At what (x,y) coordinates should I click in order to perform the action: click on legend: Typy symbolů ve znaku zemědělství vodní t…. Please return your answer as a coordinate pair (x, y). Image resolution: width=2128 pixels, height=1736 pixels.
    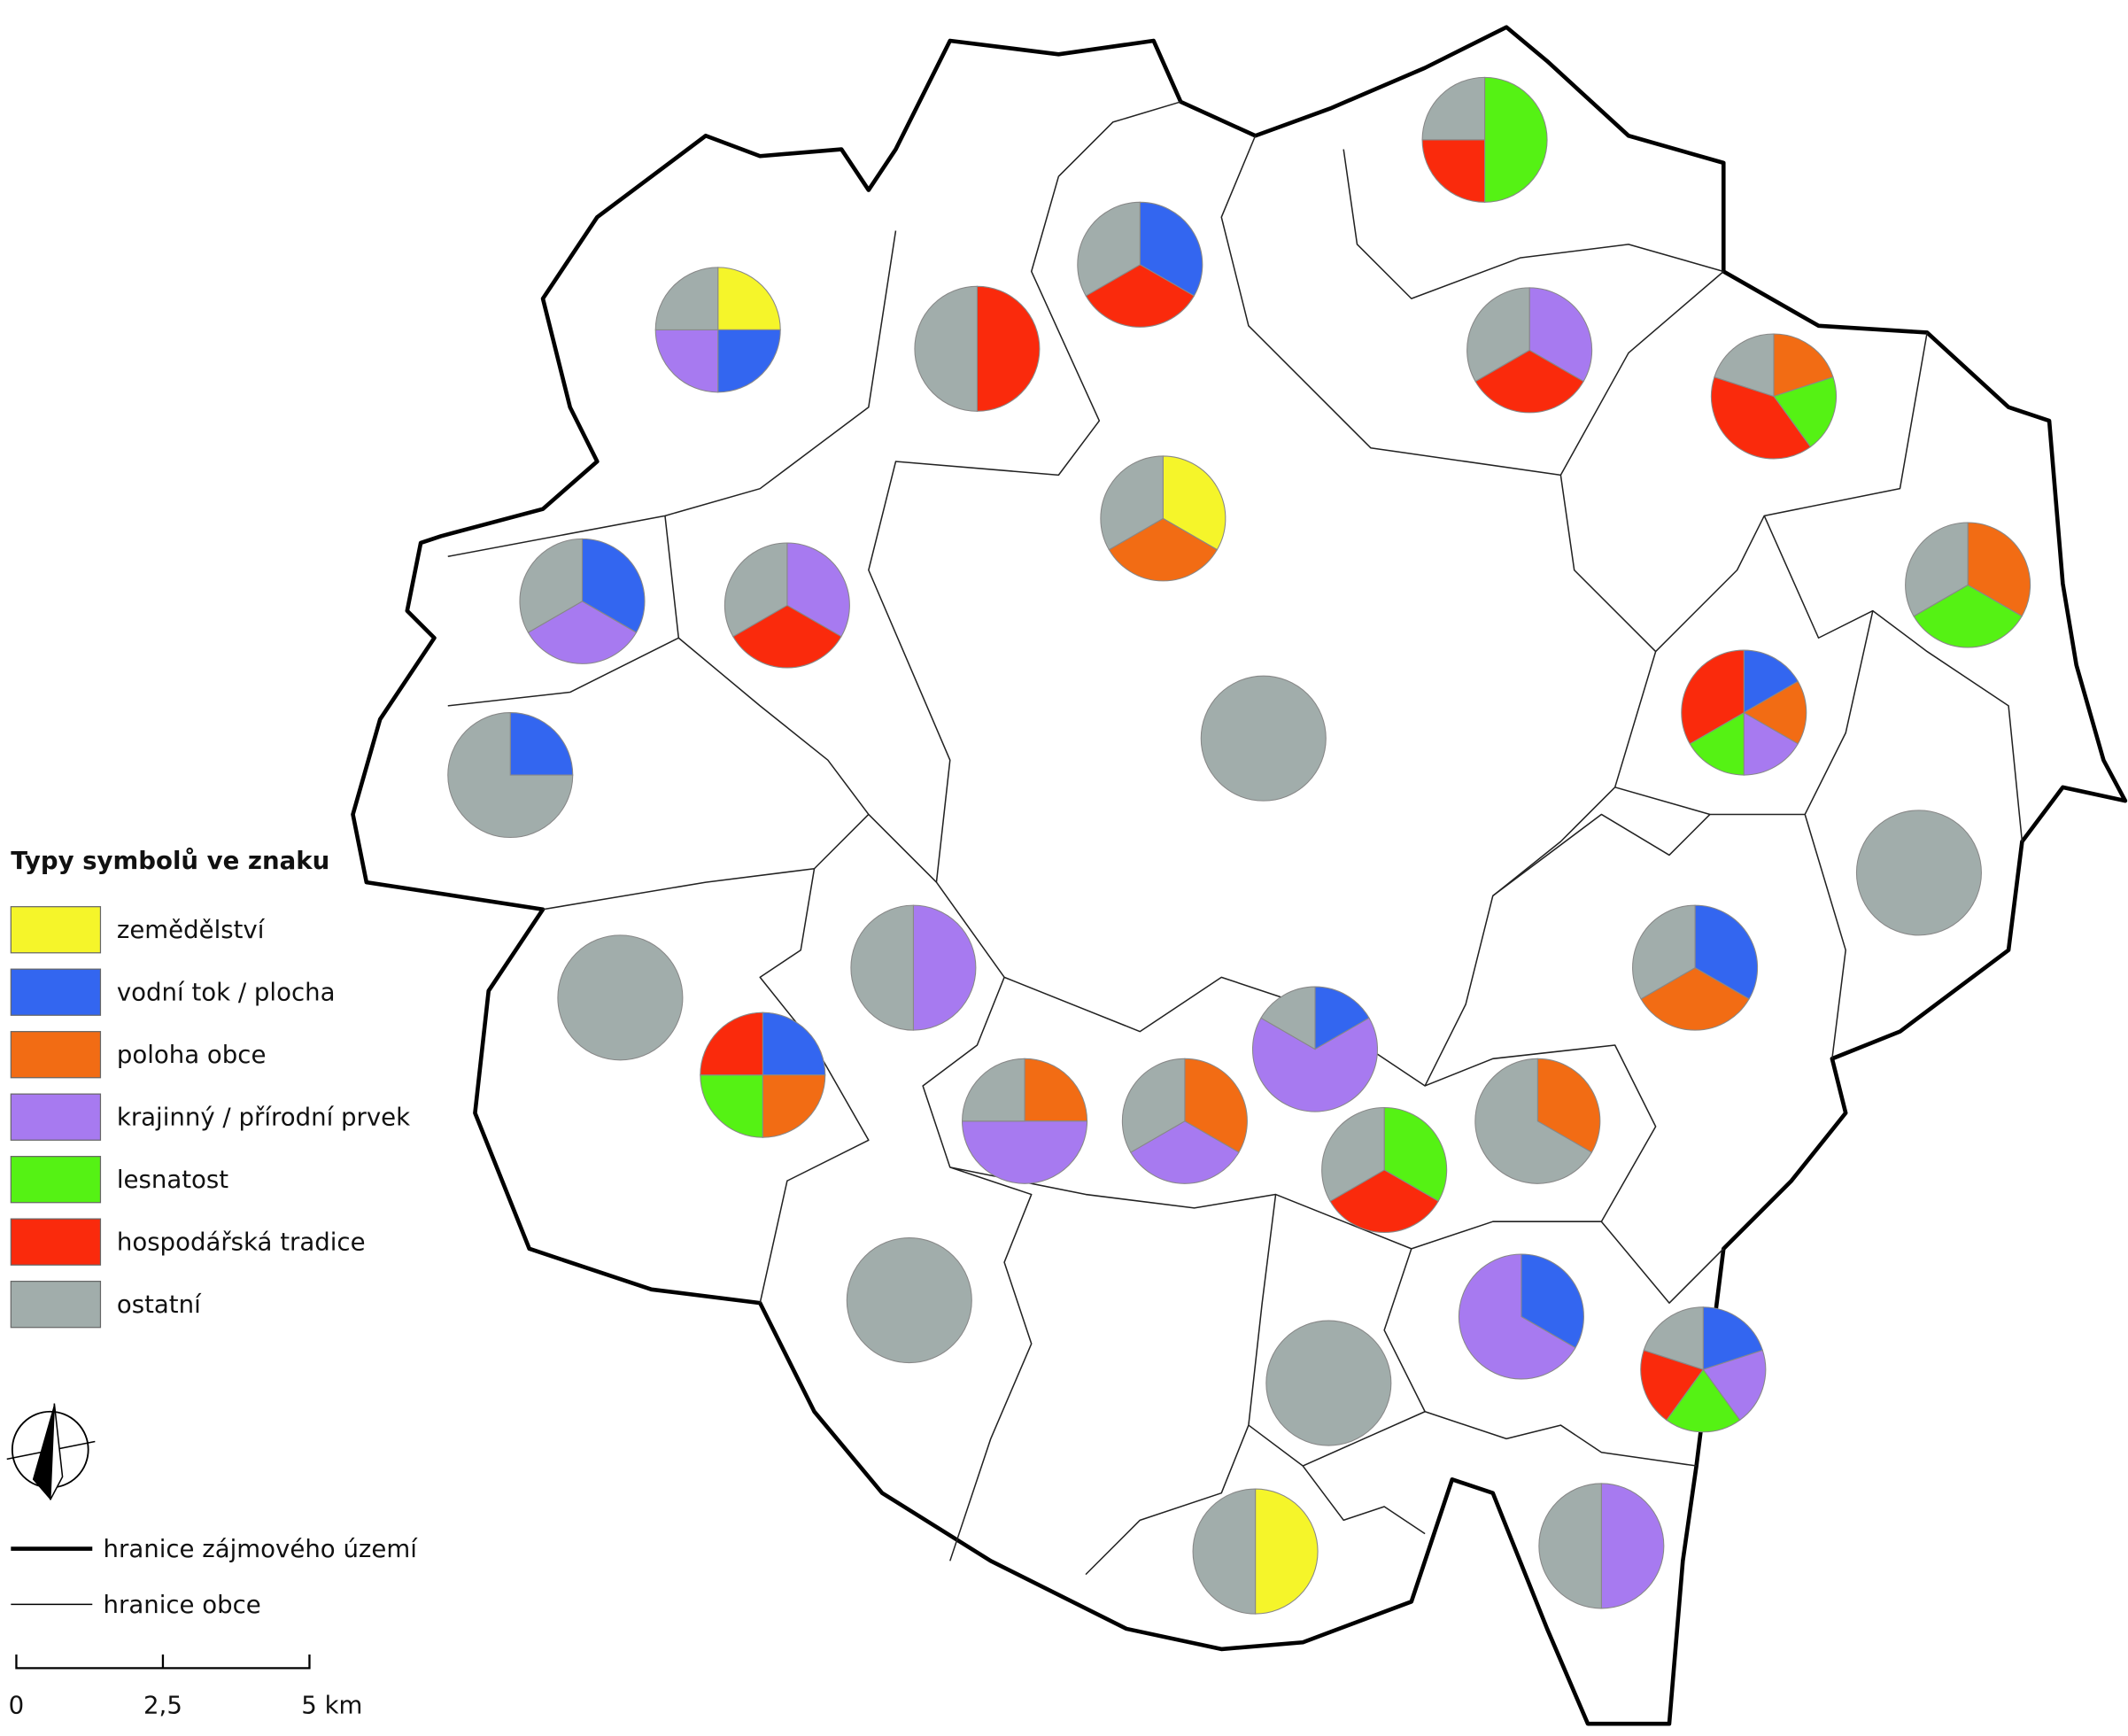
    Looking at the image, I should click on (210, 1087).